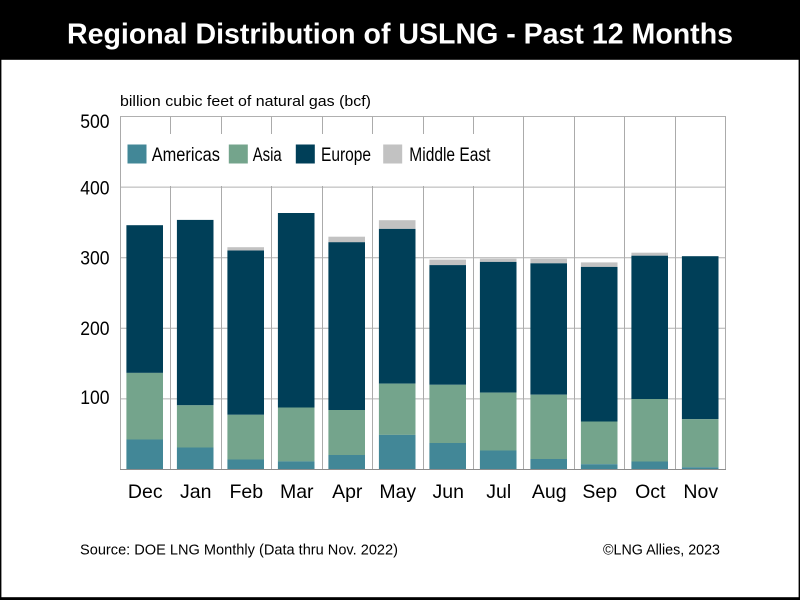 The image size is (800, 600). Describe the element at coordinates (94, 258) in the screenshot. I see `svg-text: 300` at that location.